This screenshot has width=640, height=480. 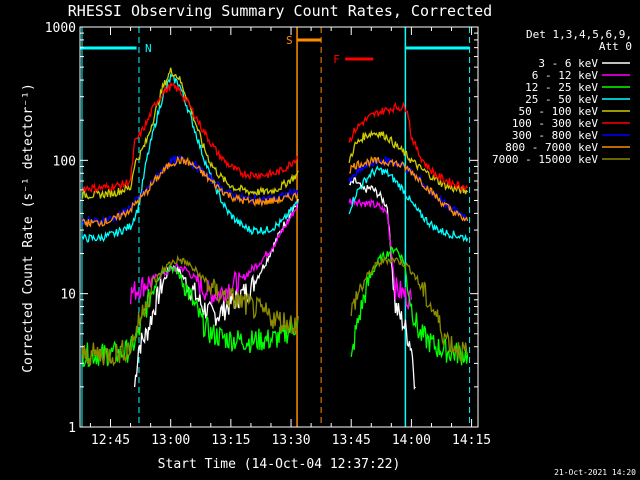 I want to click on legend-header-line-2: Att 0, so click(x=615, y=46).